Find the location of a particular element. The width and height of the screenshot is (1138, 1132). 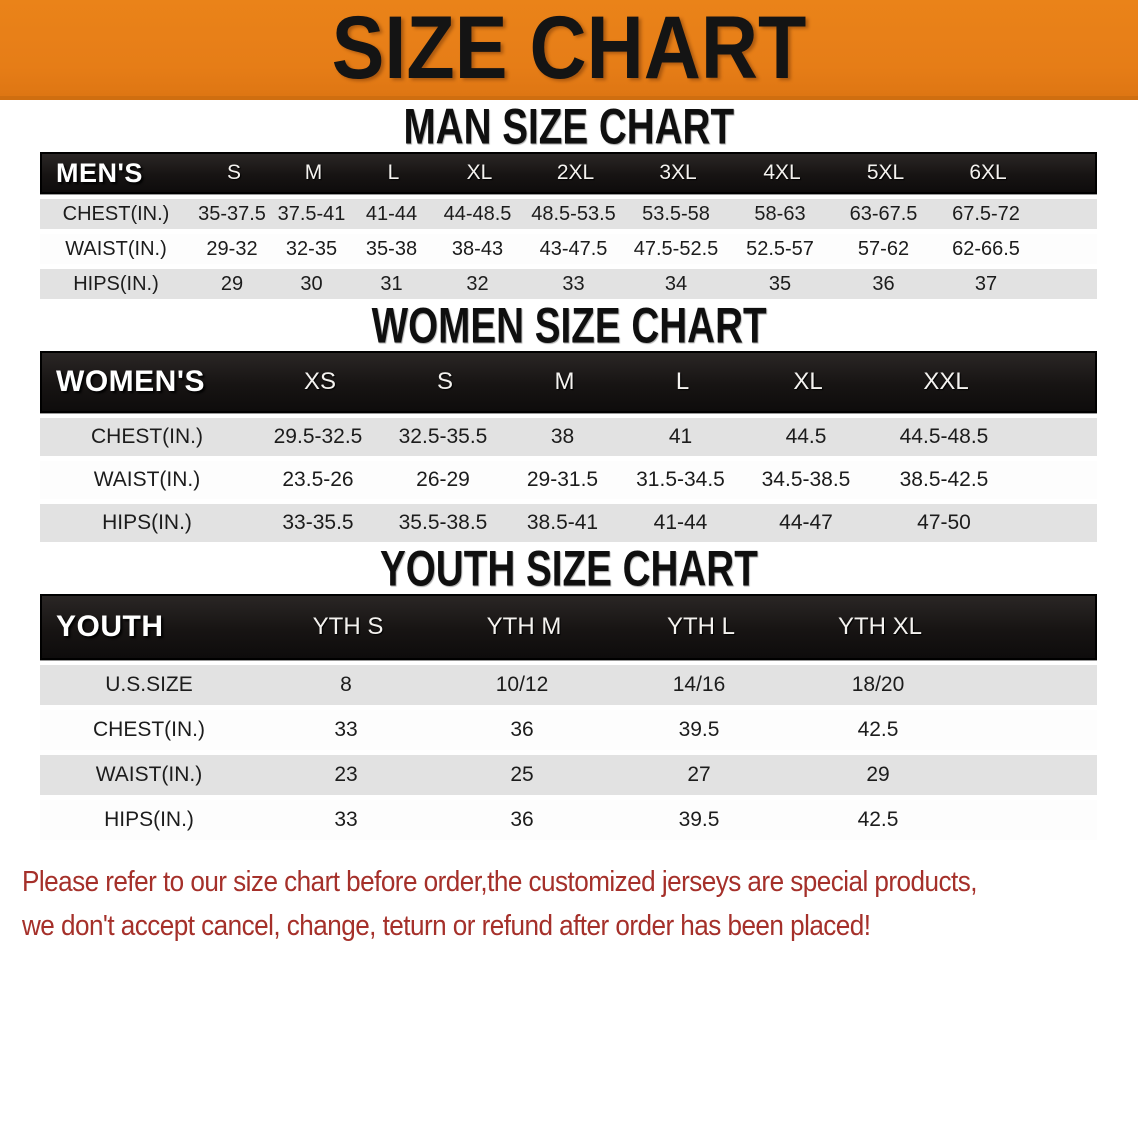

size-cell: 41 is located at coordinates (680, 436).